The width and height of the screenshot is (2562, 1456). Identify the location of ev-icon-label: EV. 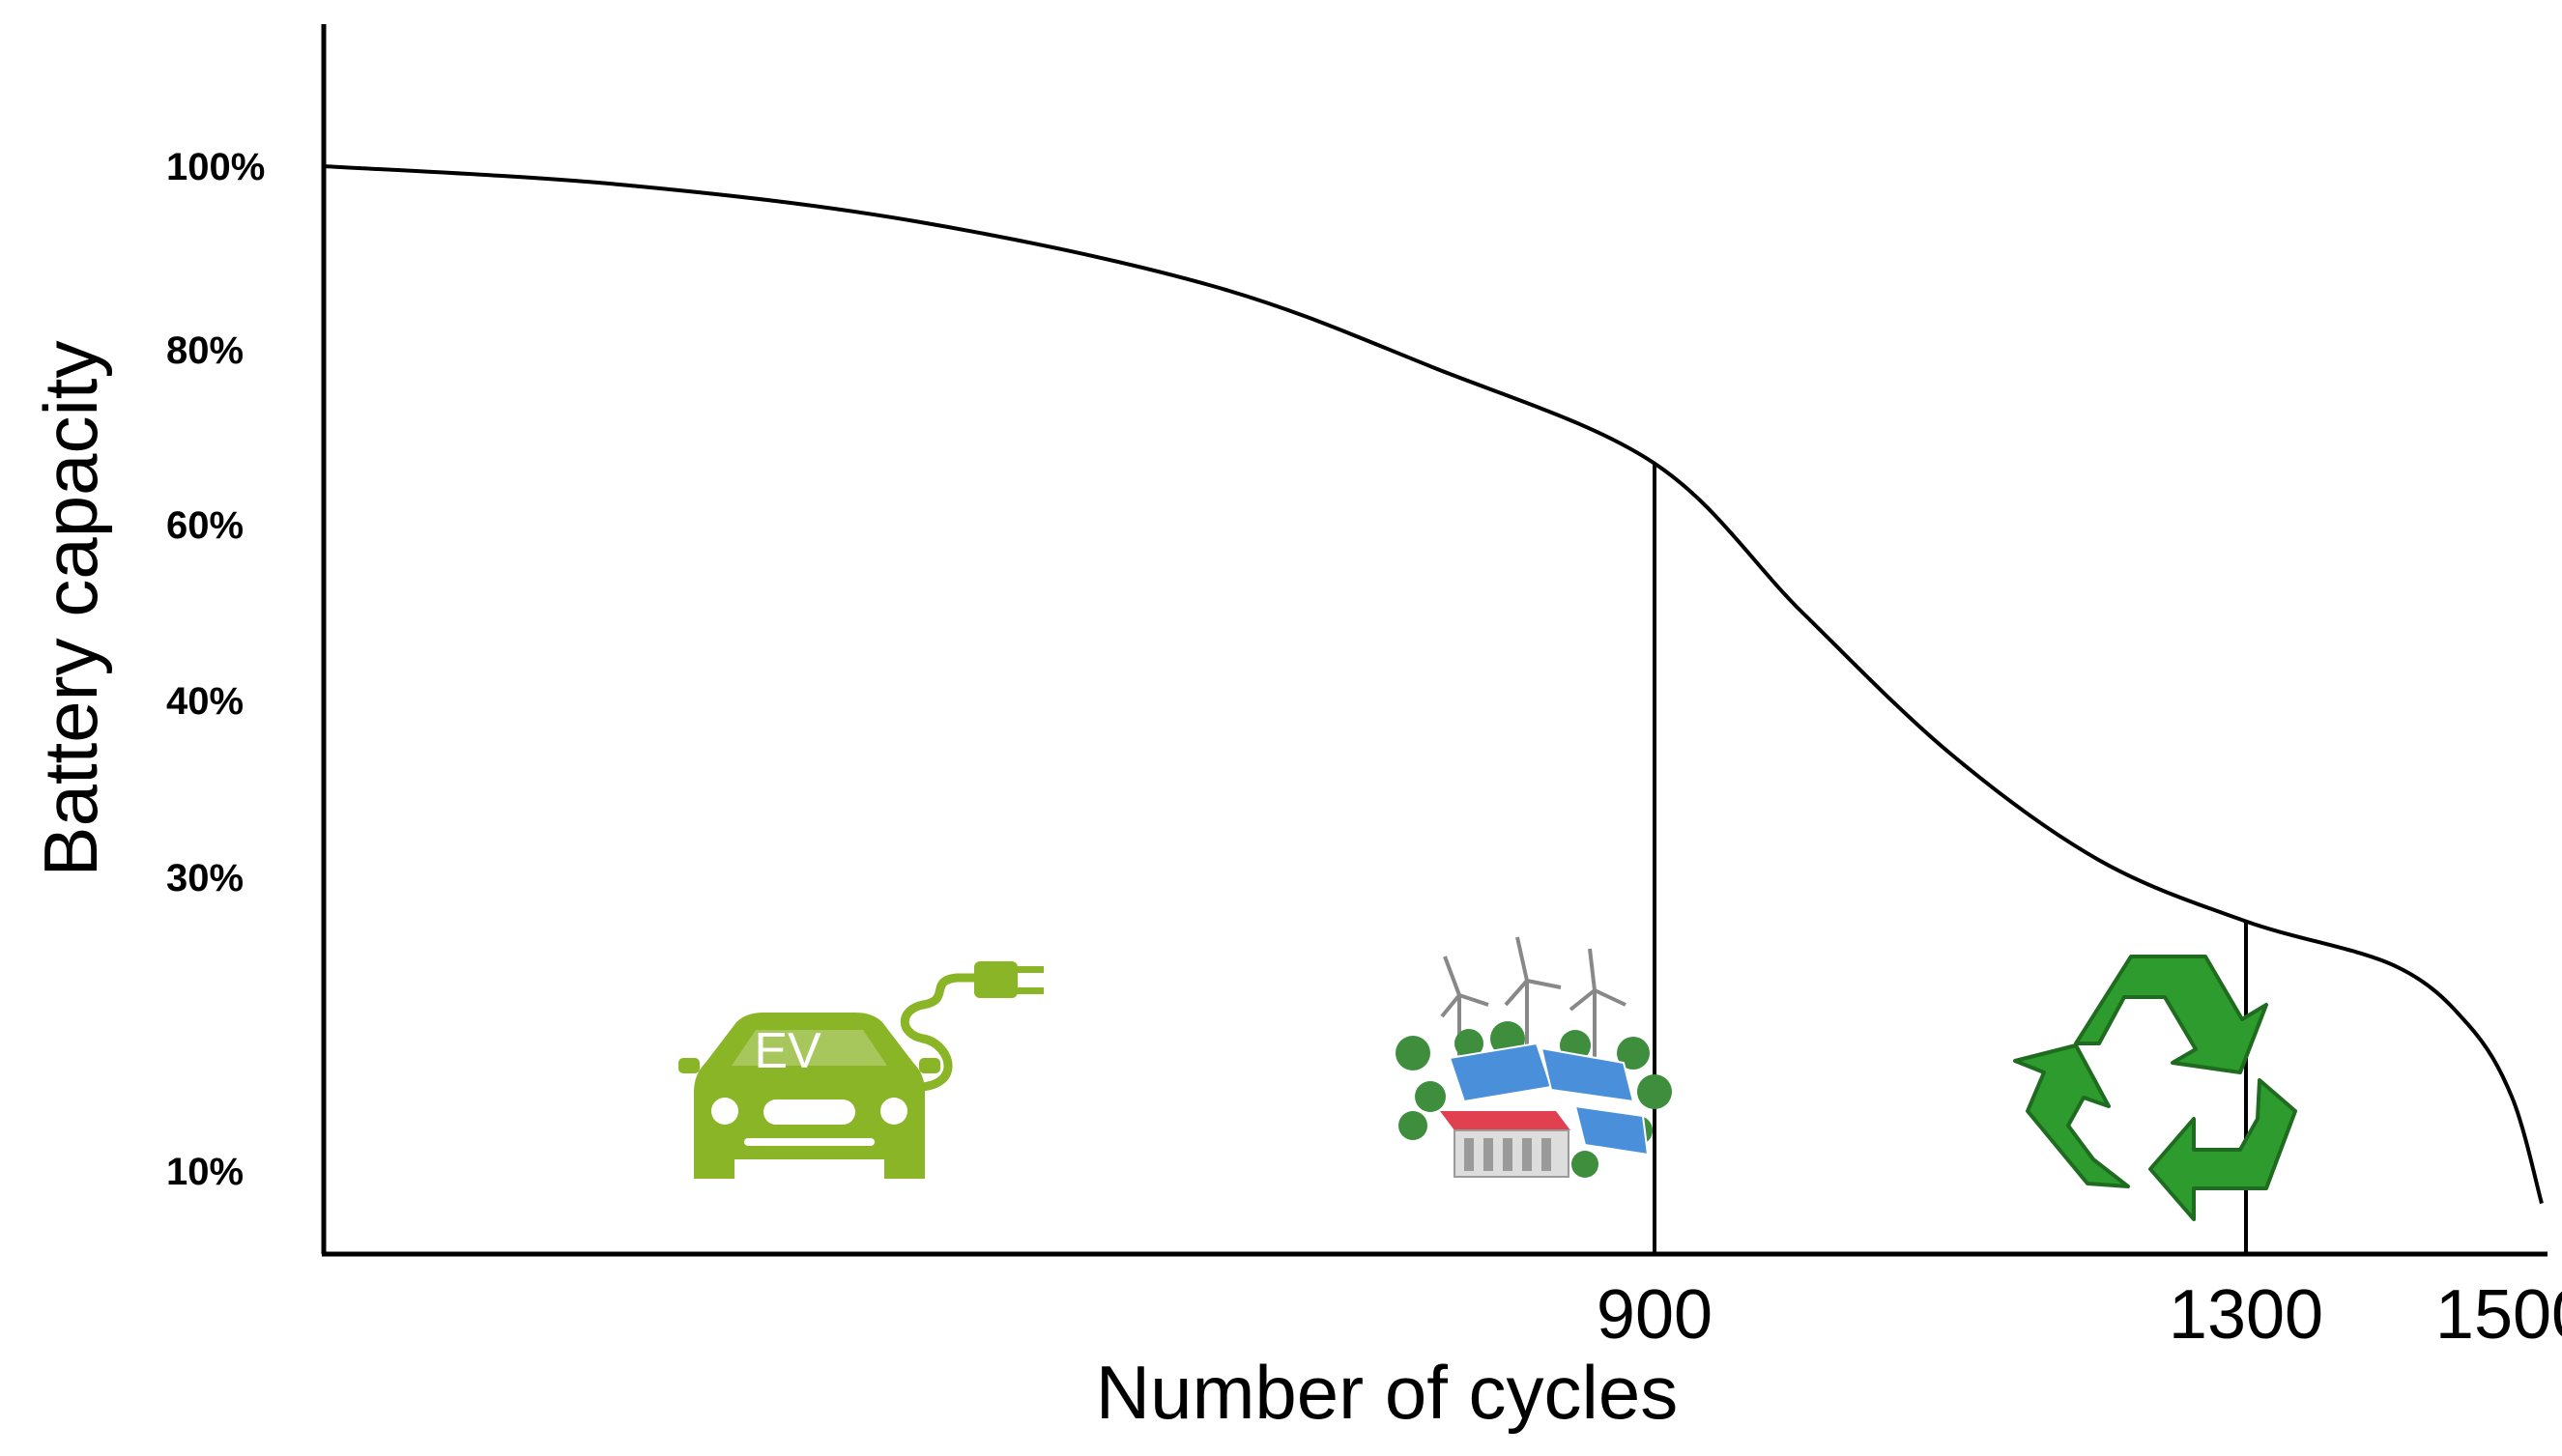
(787, 1051).